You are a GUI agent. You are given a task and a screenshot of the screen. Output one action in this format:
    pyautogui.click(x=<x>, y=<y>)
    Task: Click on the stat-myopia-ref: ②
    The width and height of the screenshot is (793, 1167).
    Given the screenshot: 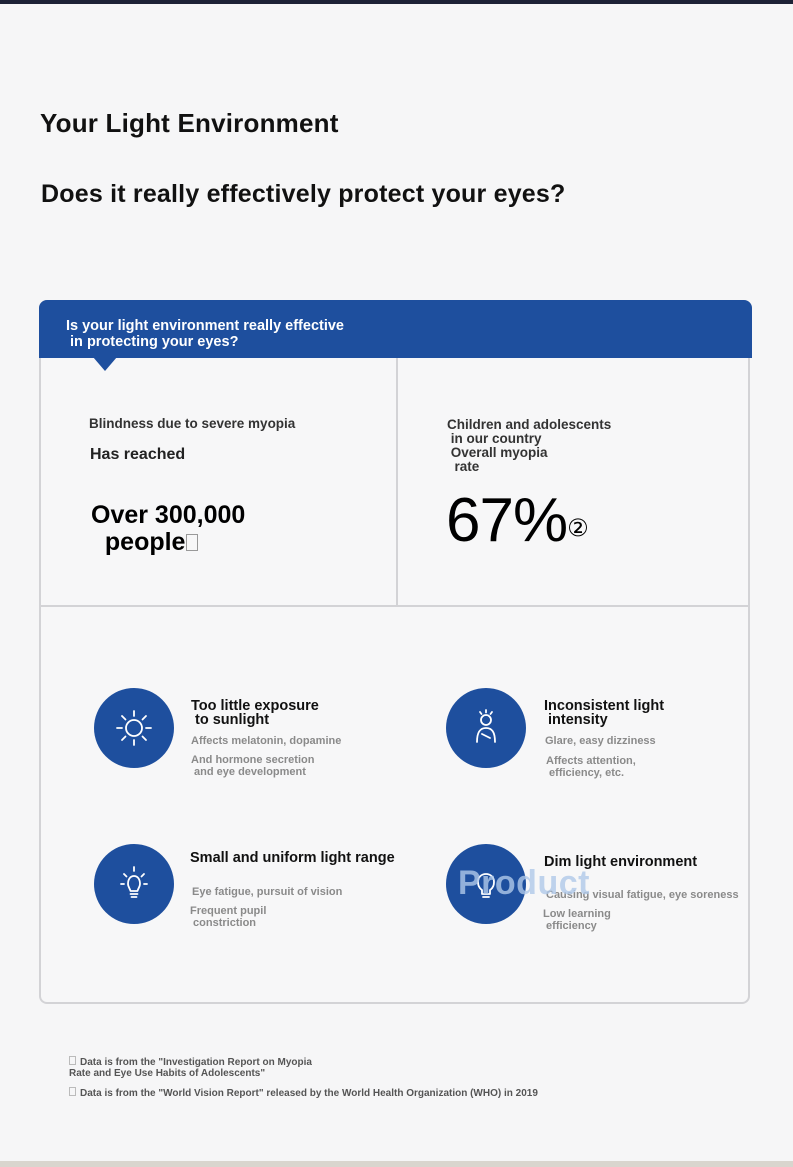 What is the action you would take?
    pyautogui.click(x=578, y=528)
    